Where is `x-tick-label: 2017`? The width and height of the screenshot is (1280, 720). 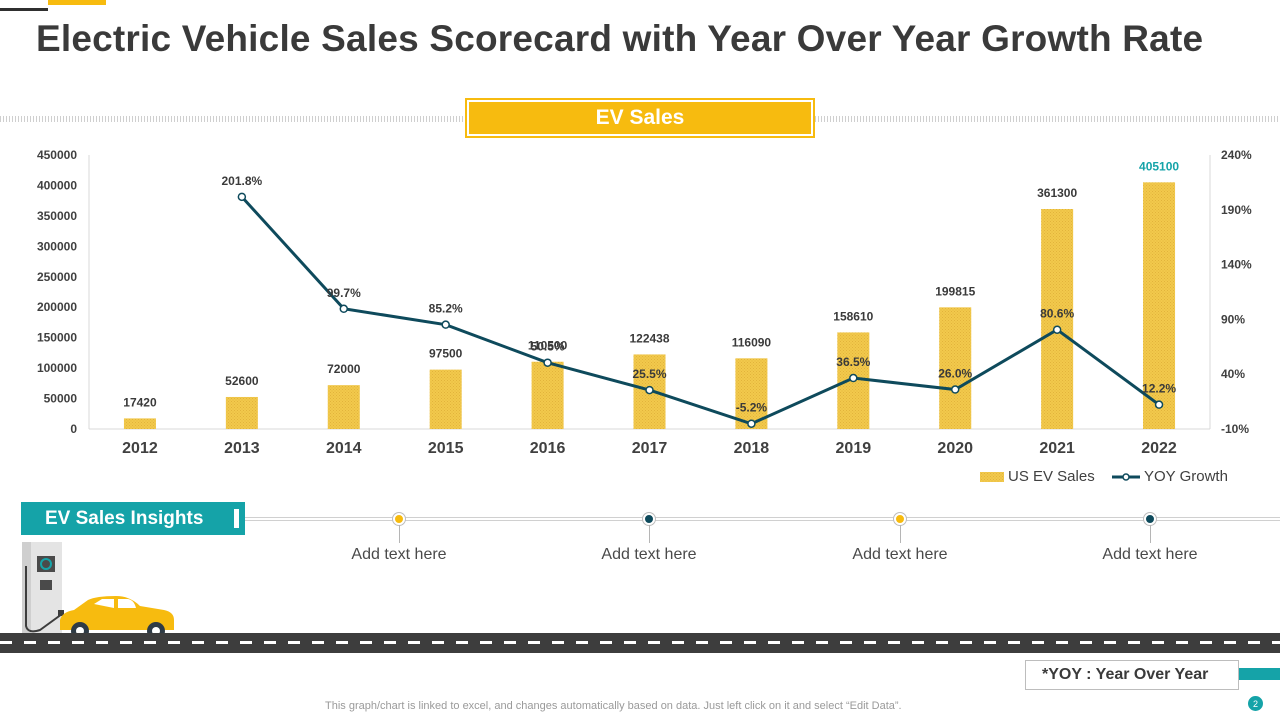
x-tick-label: 2017 is located at coordinates (650, 448).